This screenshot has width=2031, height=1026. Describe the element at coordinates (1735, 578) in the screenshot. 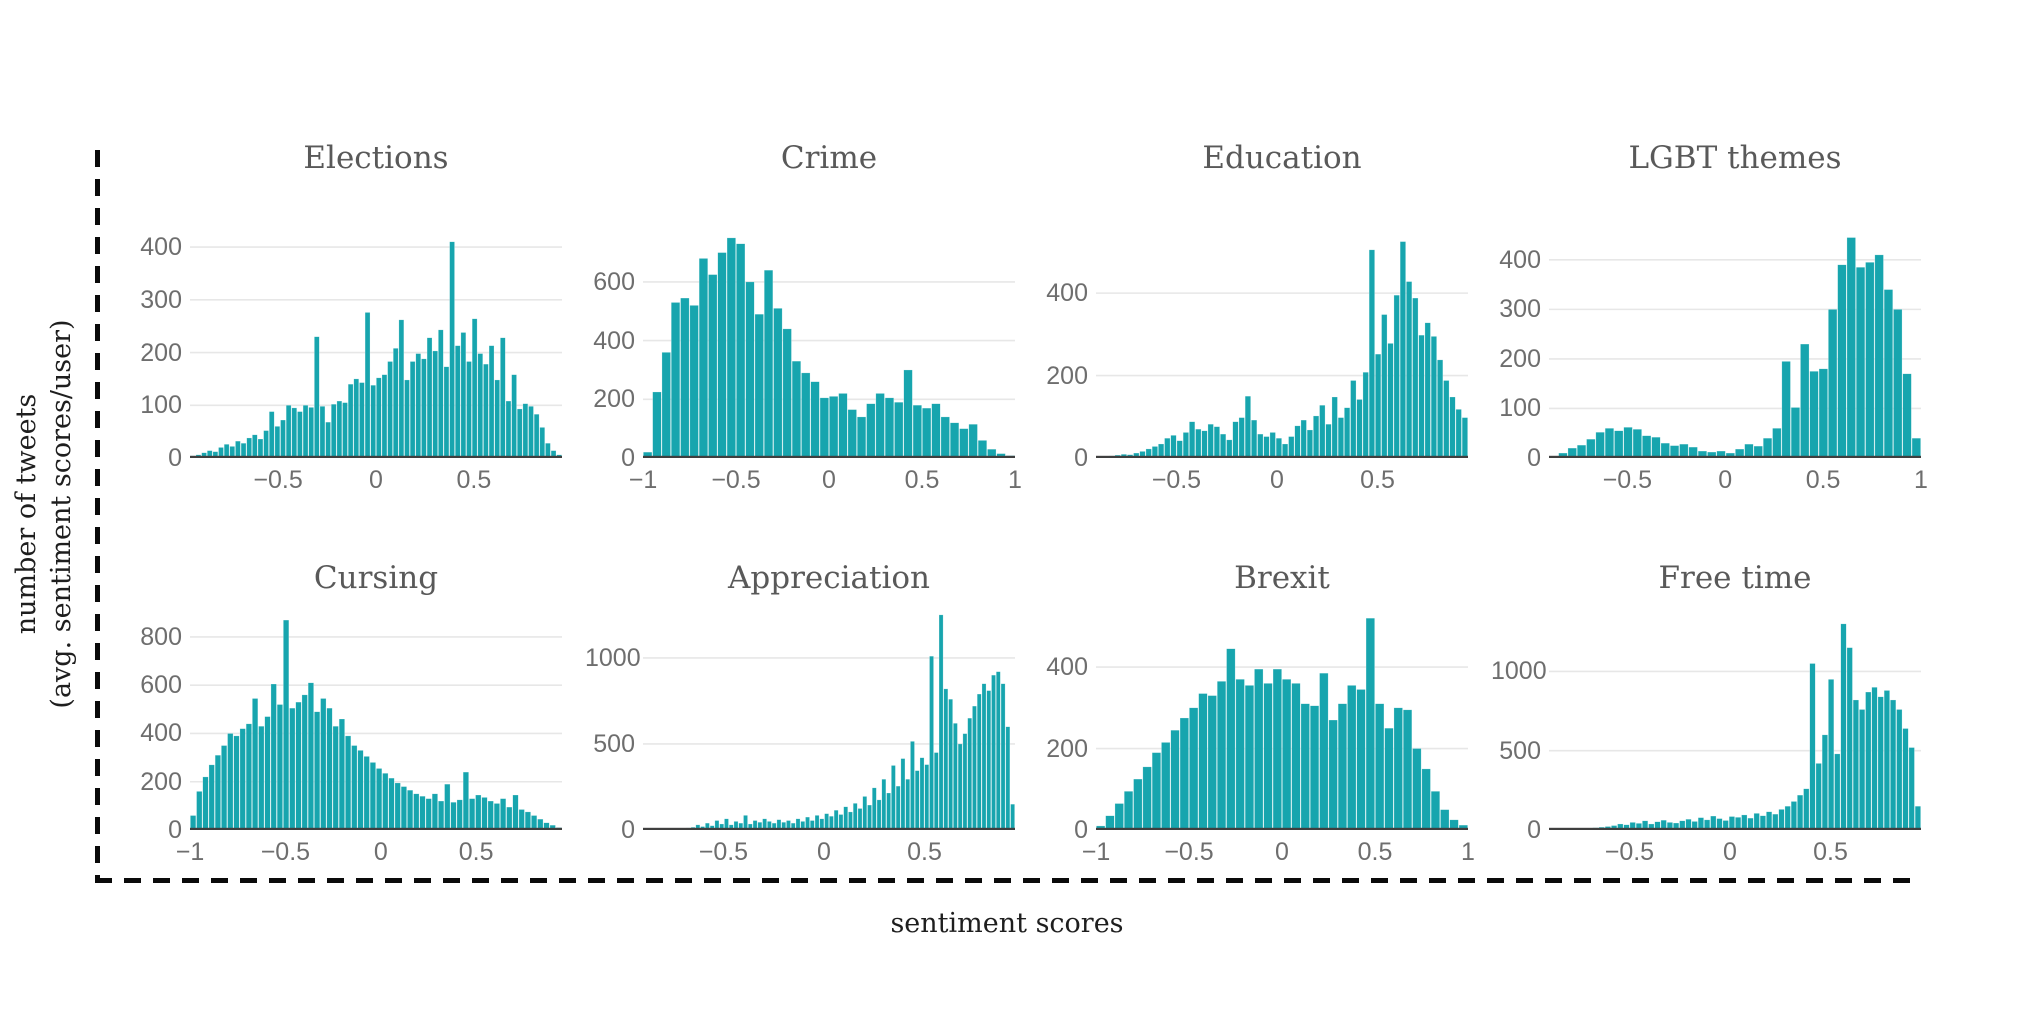

I see `panel-title: Free time` at that location.